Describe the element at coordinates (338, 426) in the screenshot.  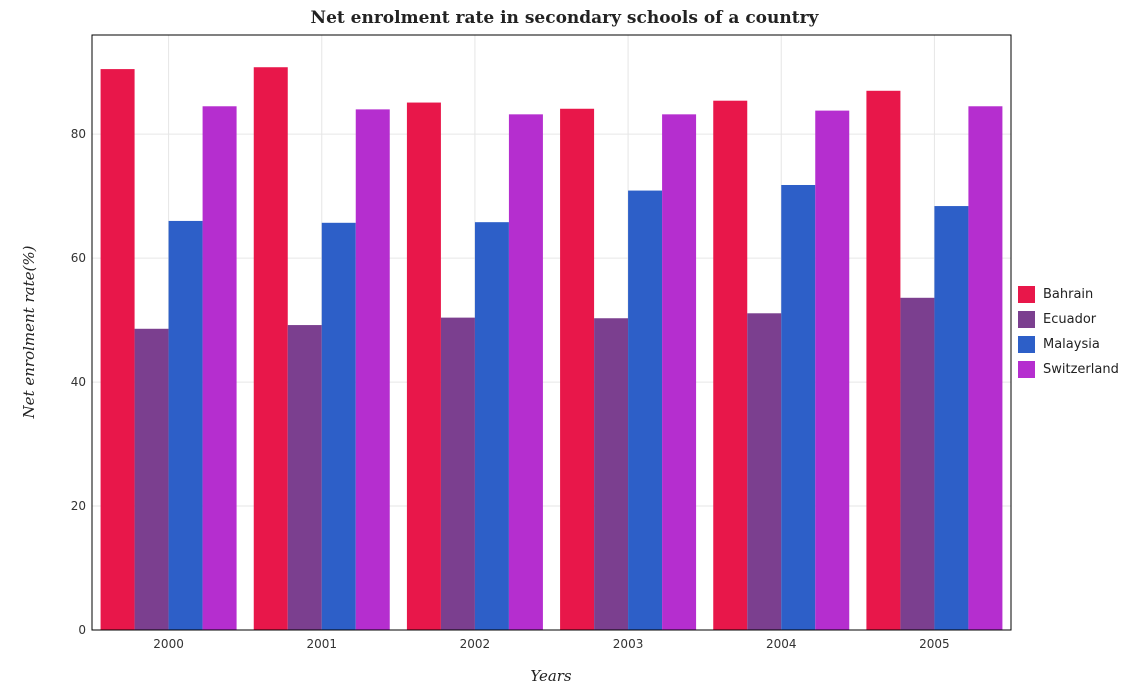
I see `bar-malaysia-2001` at that location.